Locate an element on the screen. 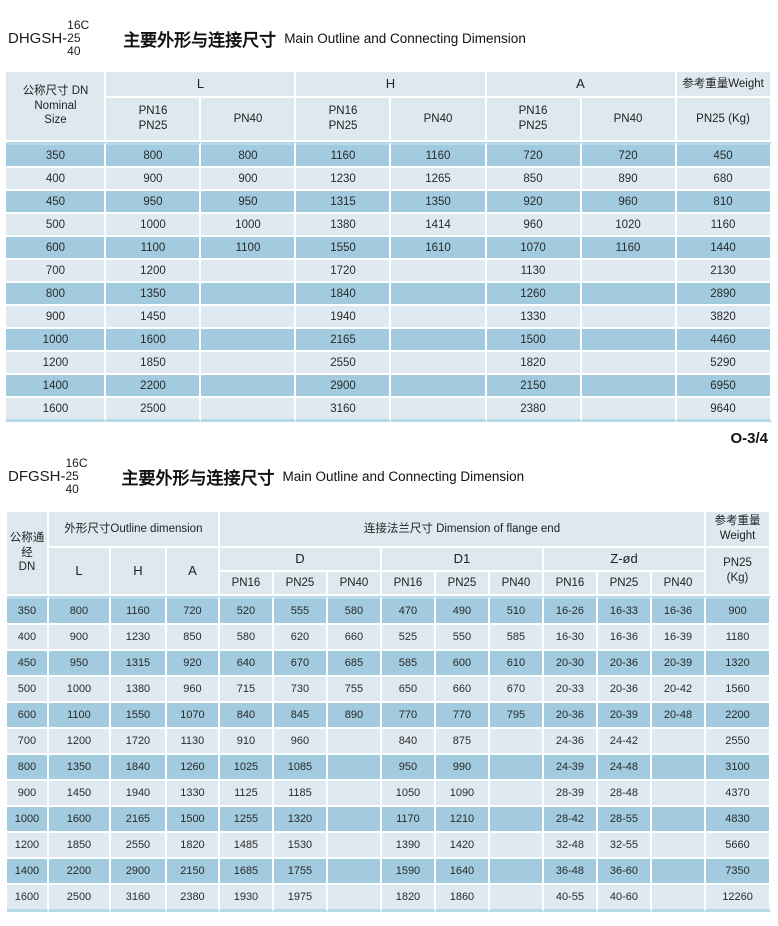 The height and width of the screenshot is (926, 778). table-cell: 3100 is located at coordinates (739, 768).